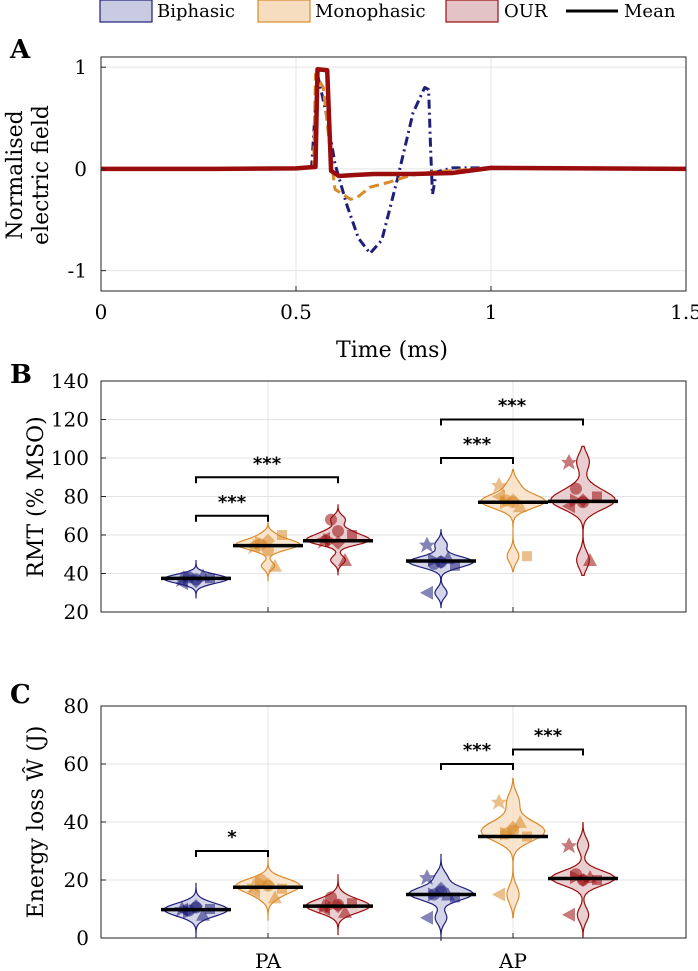 The height and width of the screenshot is (971, 698). What do you see at coordinates (77, 271) in the screenshot?
I see `panel-a-ytick-label: -1` at bounding box center [77, 271].